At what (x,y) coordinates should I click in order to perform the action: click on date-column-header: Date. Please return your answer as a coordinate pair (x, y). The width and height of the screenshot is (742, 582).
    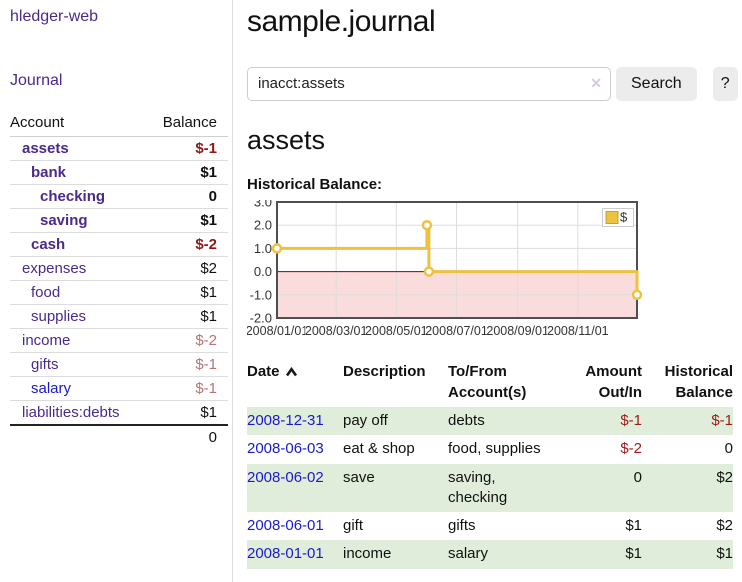
    Looking at the image, I should click on (295, 383).